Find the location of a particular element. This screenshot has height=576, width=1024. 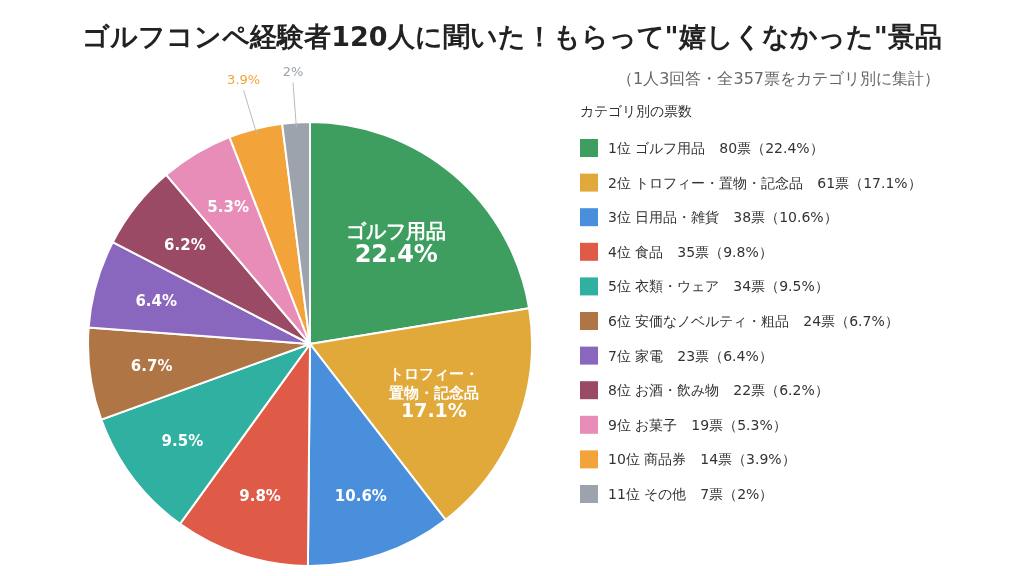

legend-label: 9位 お菓子 19票（5.3%） is located at coordinates (697, 424).